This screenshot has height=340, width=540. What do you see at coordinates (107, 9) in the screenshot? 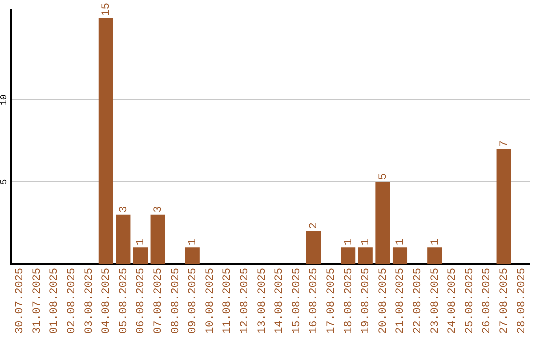
I see `data-label: 15` at bounding box center [107, 9].